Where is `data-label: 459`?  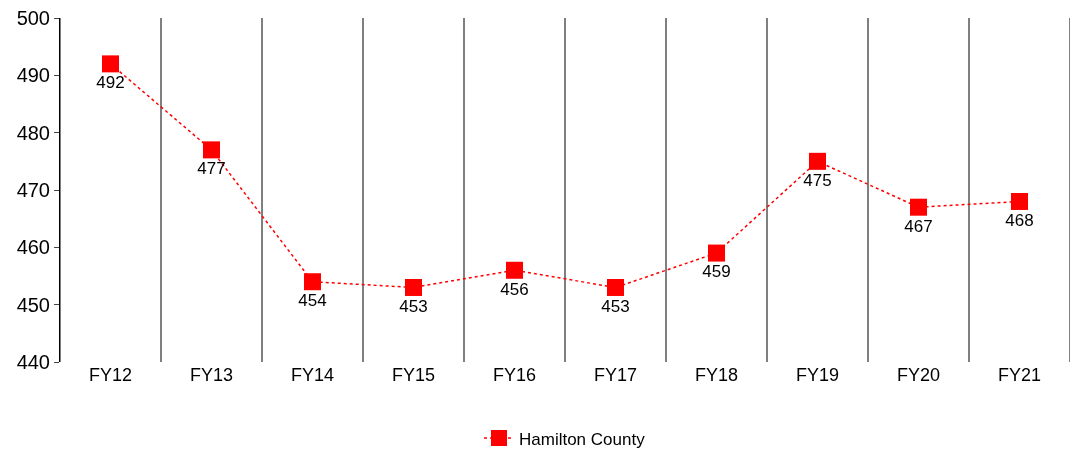 data-label: 459 is located at coordinates (716, 272).